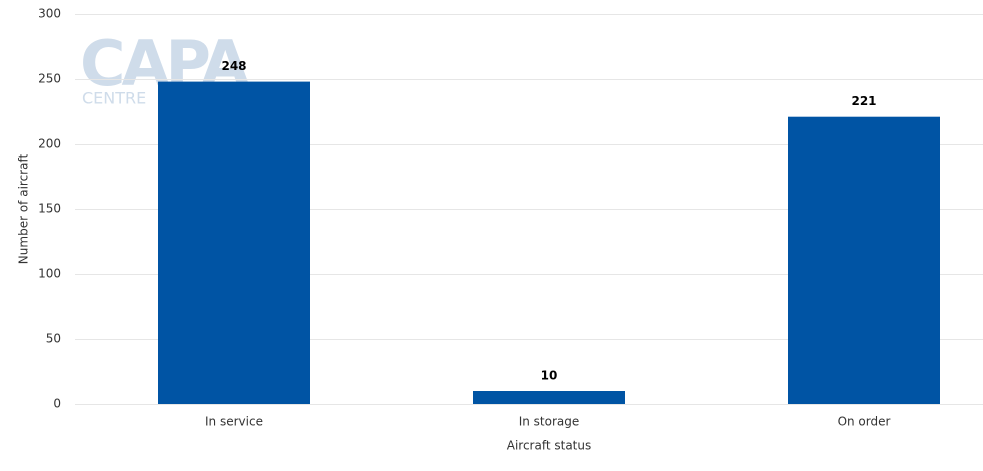 The image size is (983, 471). I want to click on y-tick-label: 200, so click(49, 144).